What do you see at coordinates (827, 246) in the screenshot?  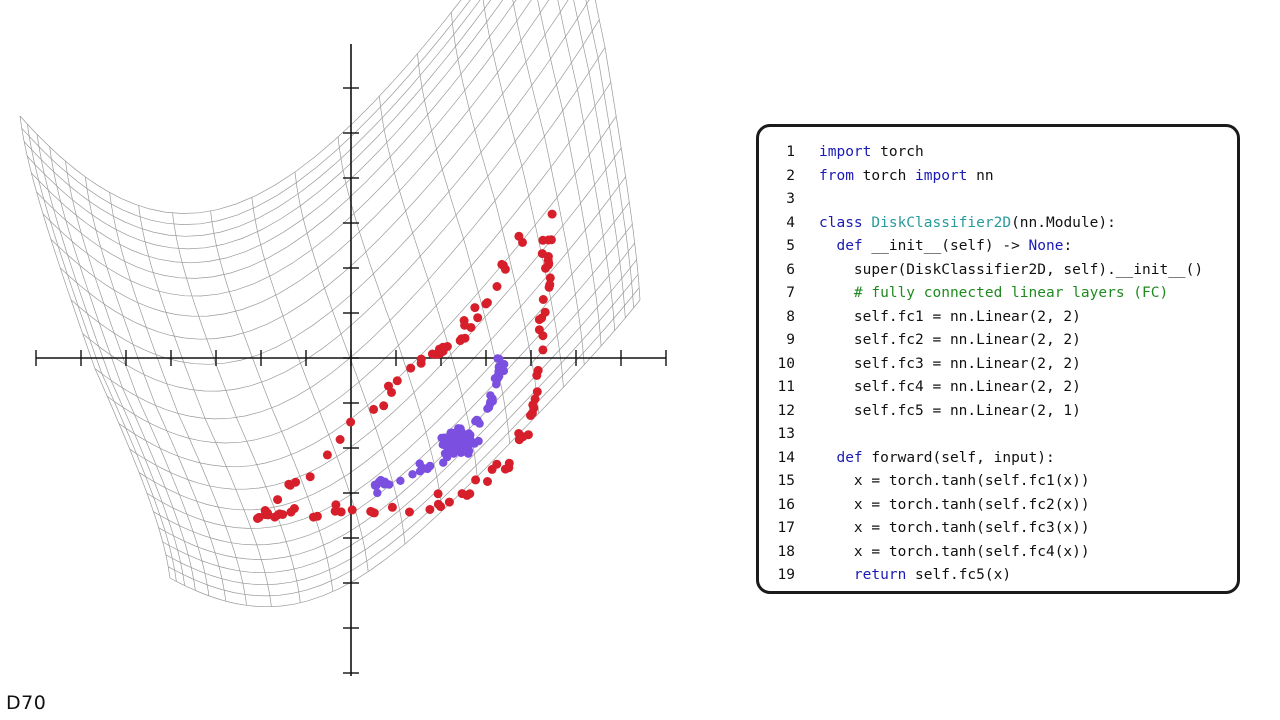 I see `code-token` at bounding box center [827, 246].